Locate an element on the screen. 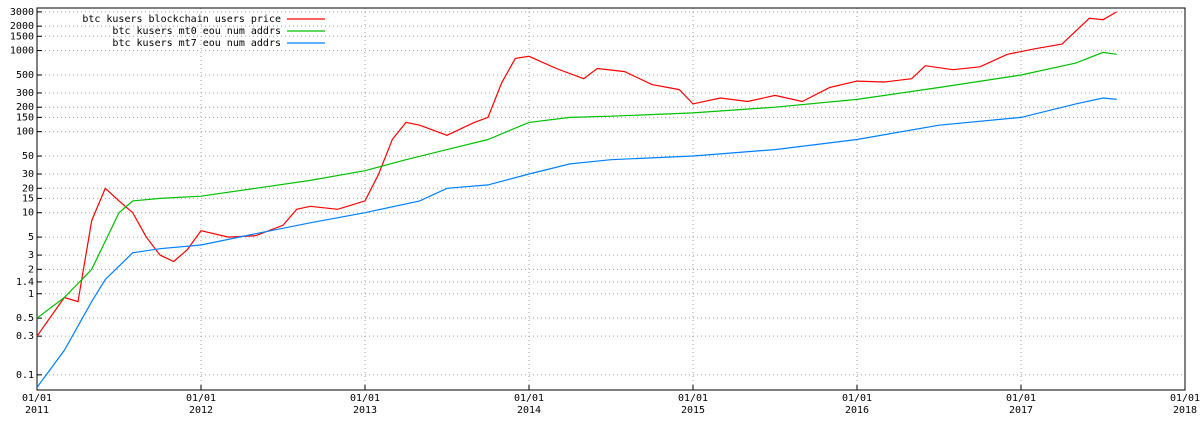  y-tick-label: 3 is located at coordinates (31, 255).